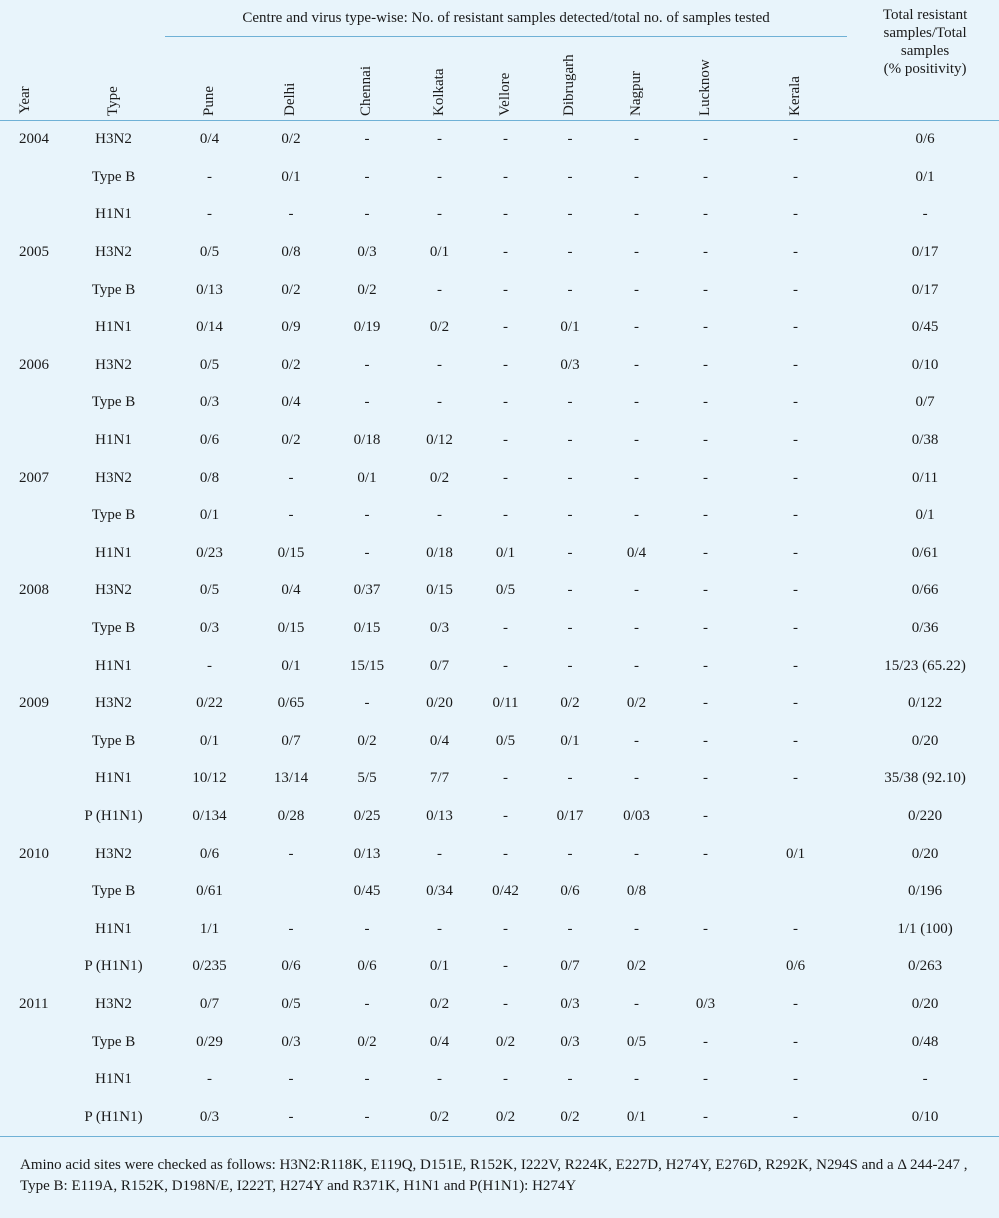  Describe the element at coordinates (367, 778) in the screenshot. I see `cell-chennai: 5/5` at that location.